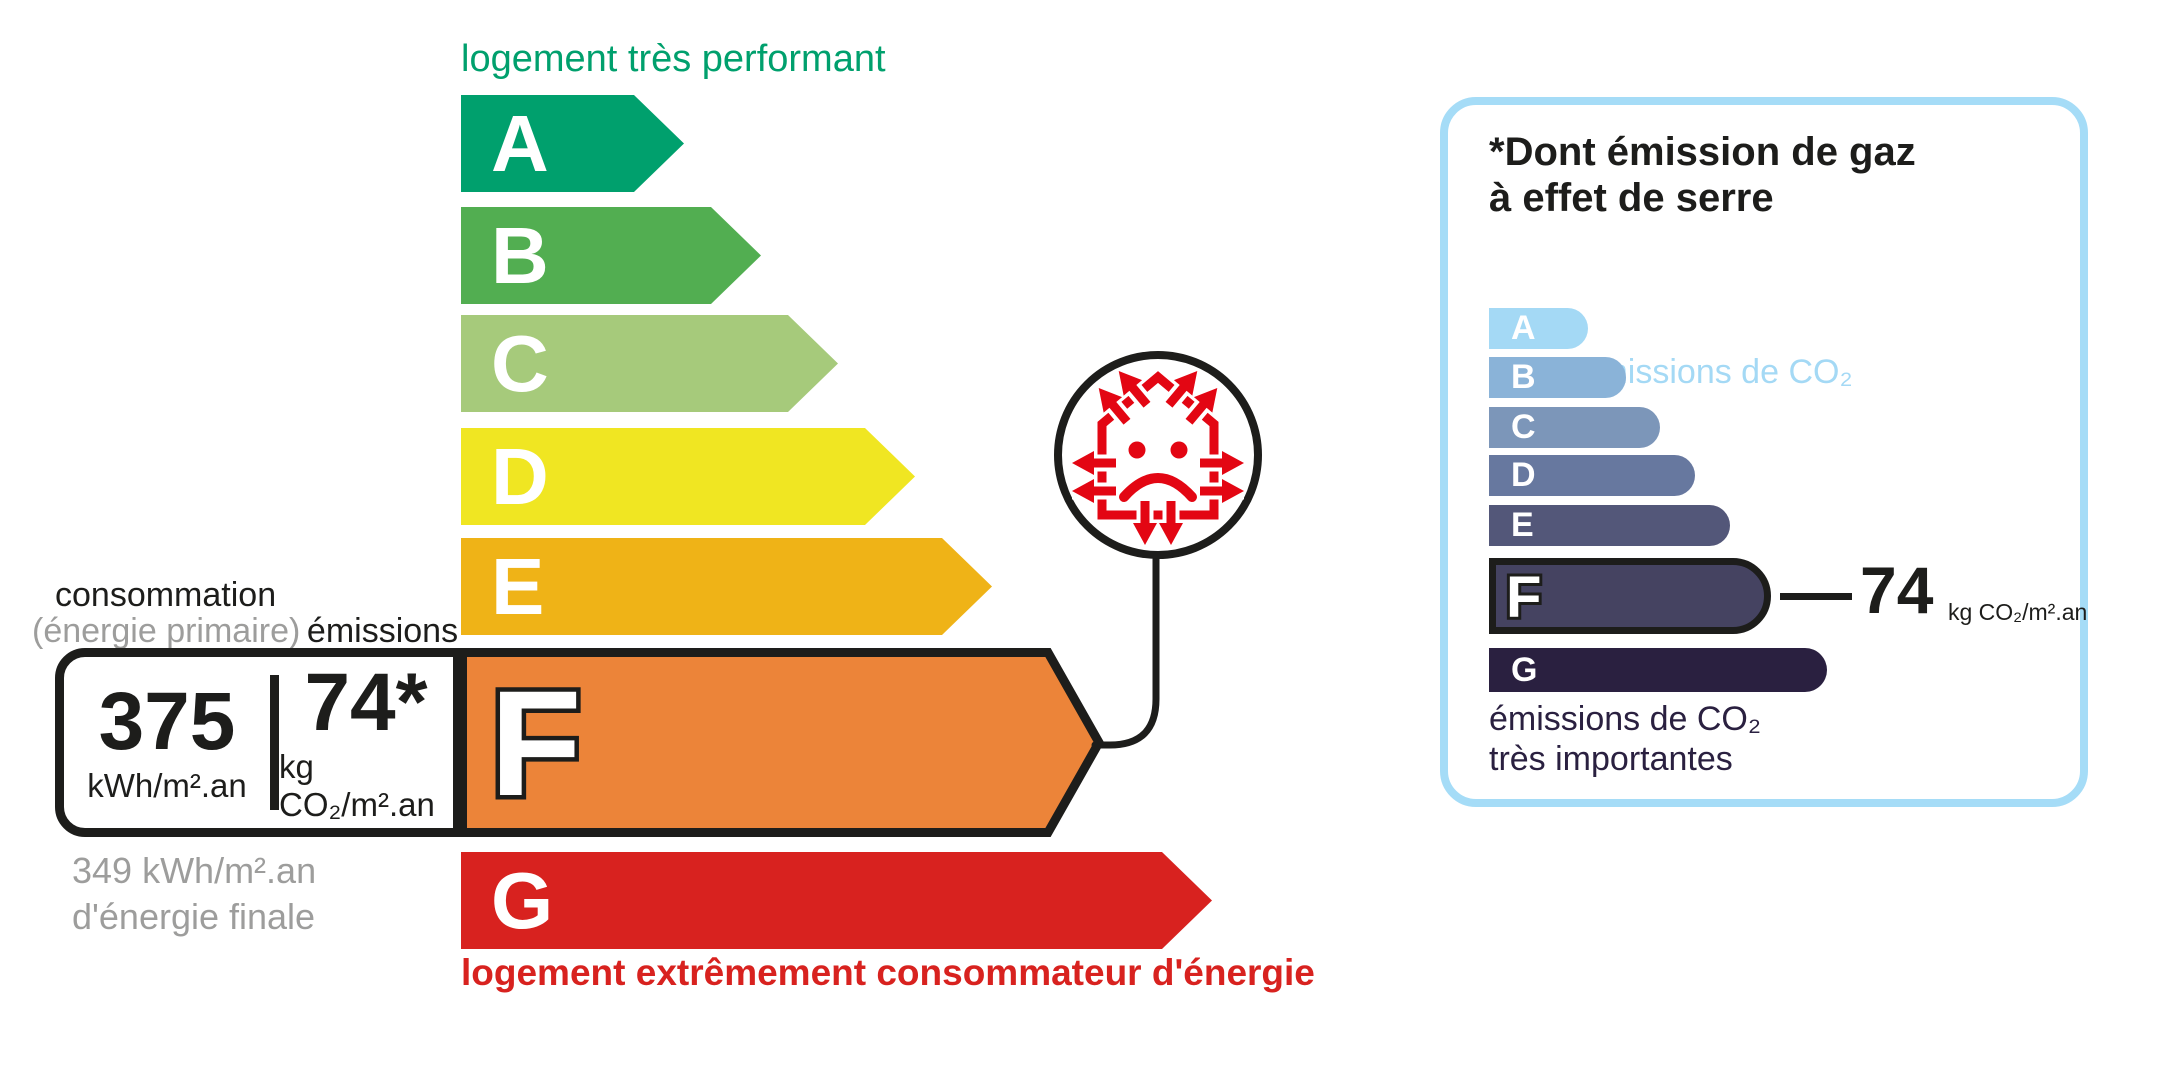 This screenshot has height=1079, width=2170. Describe the element at coordinates (688, 476) in the screenshot. I see `energy-arrow-d: D` at that location.